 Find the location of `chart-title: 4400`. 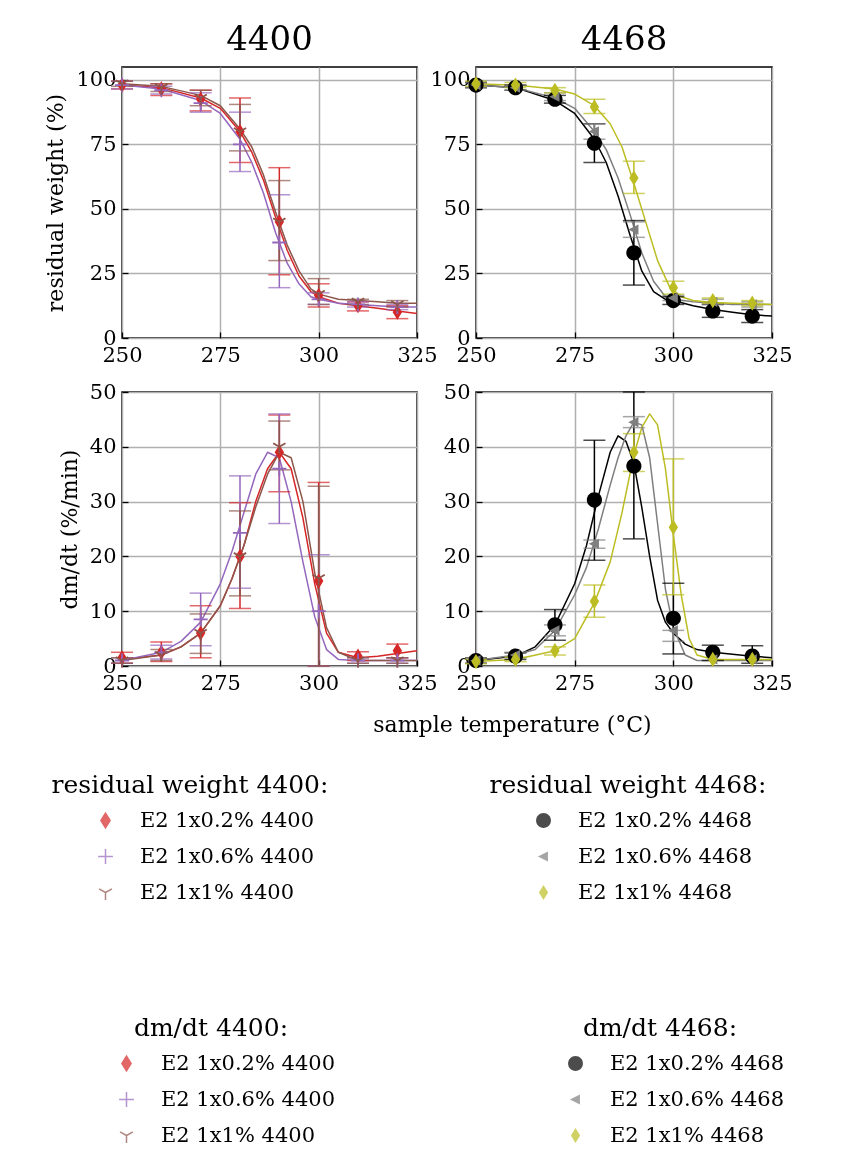

chart-title: 4400 is located at coordinates (269, 38).